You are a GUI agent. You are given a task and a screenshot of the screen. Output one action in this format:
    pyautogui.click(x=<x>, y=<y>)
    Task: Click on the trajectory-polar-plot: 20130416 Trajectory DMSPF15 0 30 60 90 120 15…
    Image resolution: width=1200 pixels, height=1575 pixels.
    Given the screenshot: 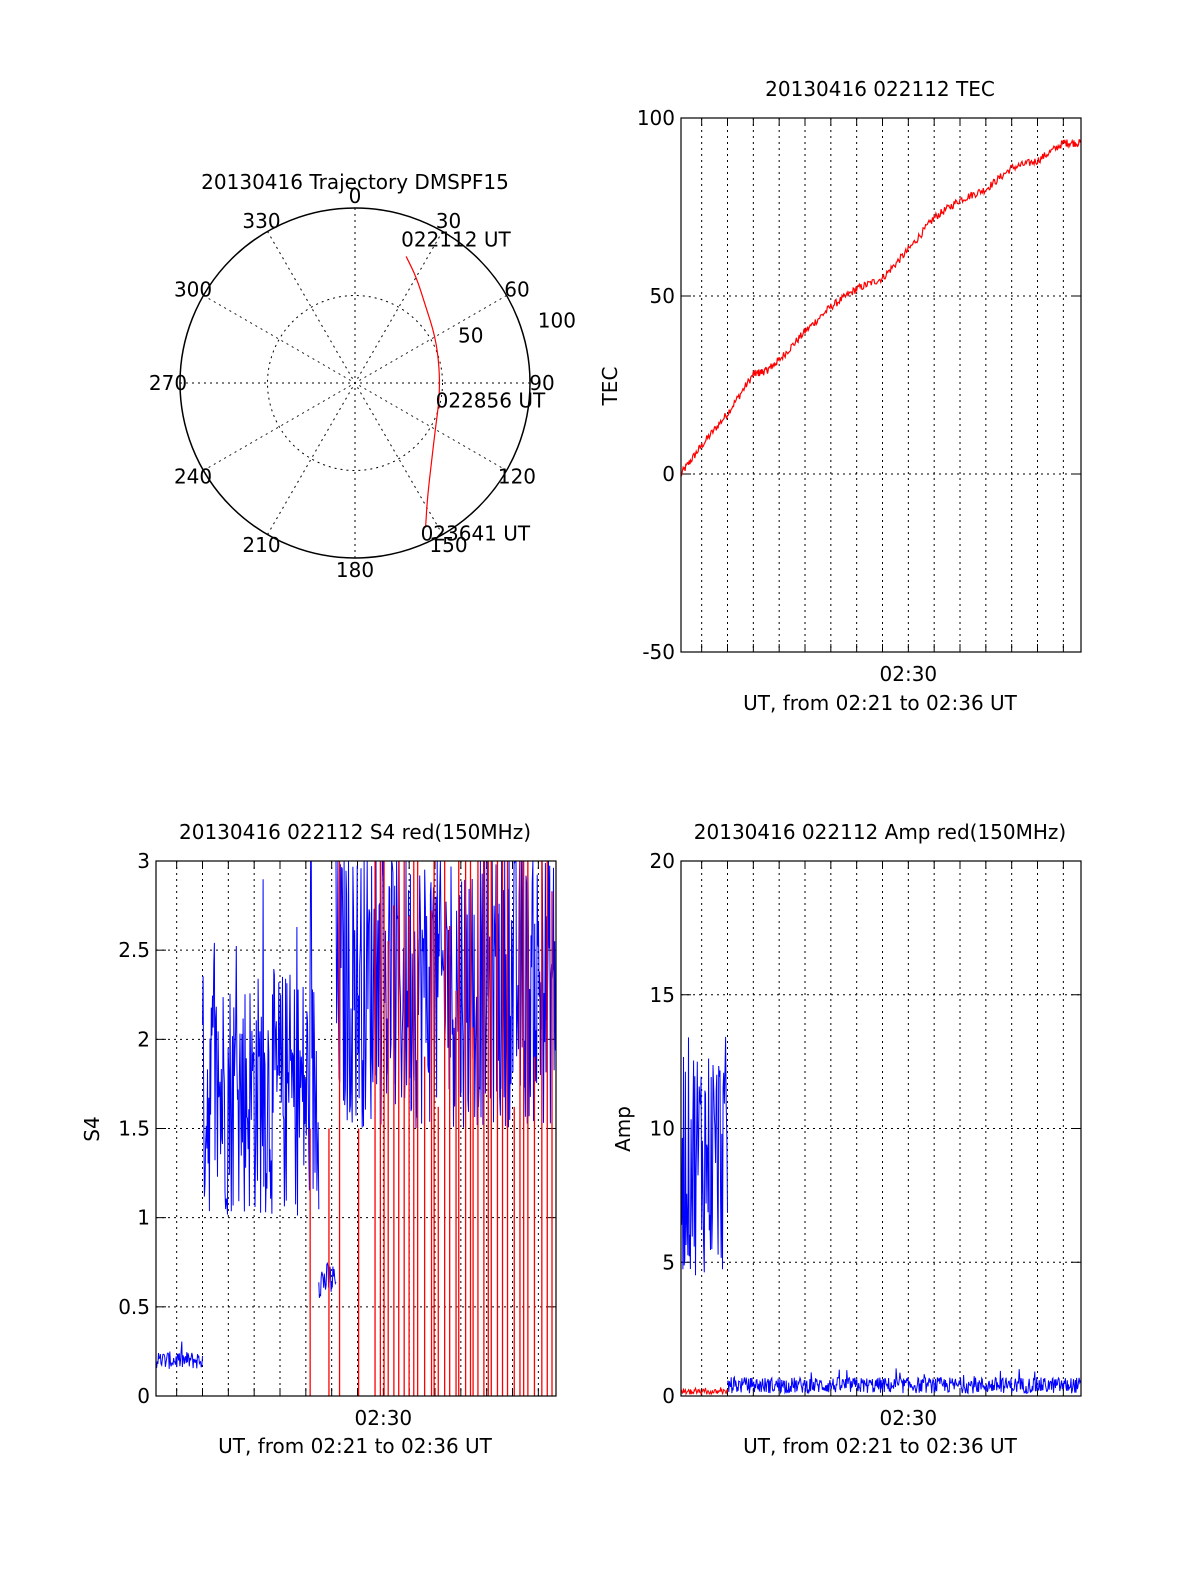 What is the action you would take?
    pyautogui.click(x=362, y=376)
    